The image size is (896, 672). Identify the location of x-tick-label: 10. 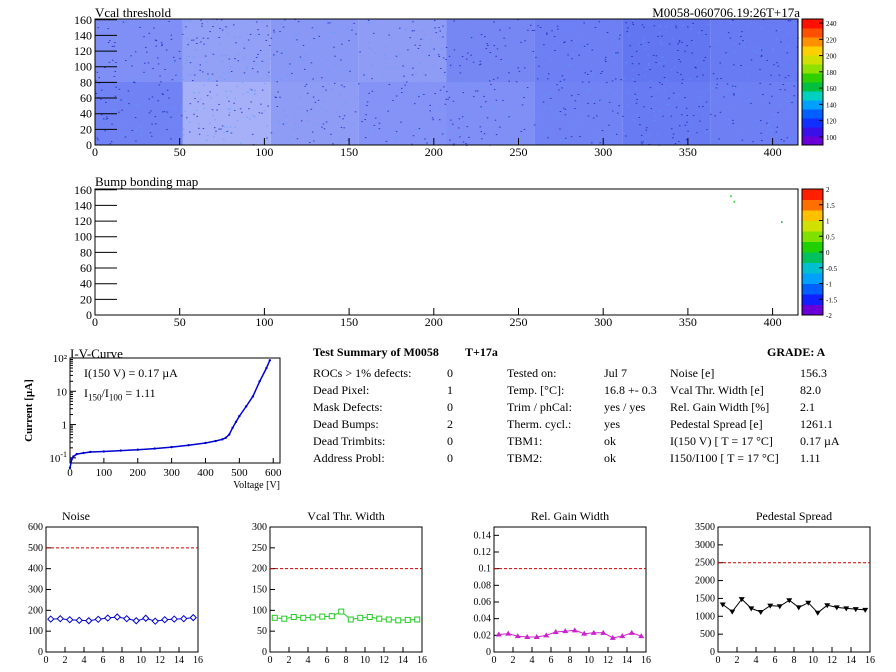
(589, 660).